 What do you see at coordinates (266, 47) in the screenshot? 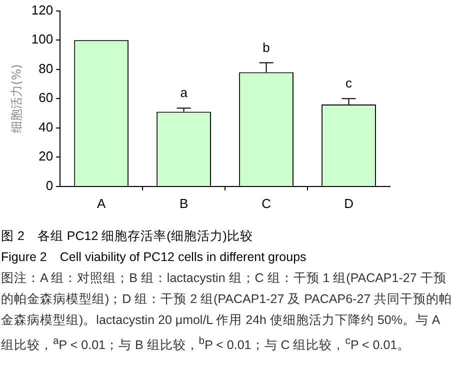
I see `annotation: b` at bounding box center [266, 47].